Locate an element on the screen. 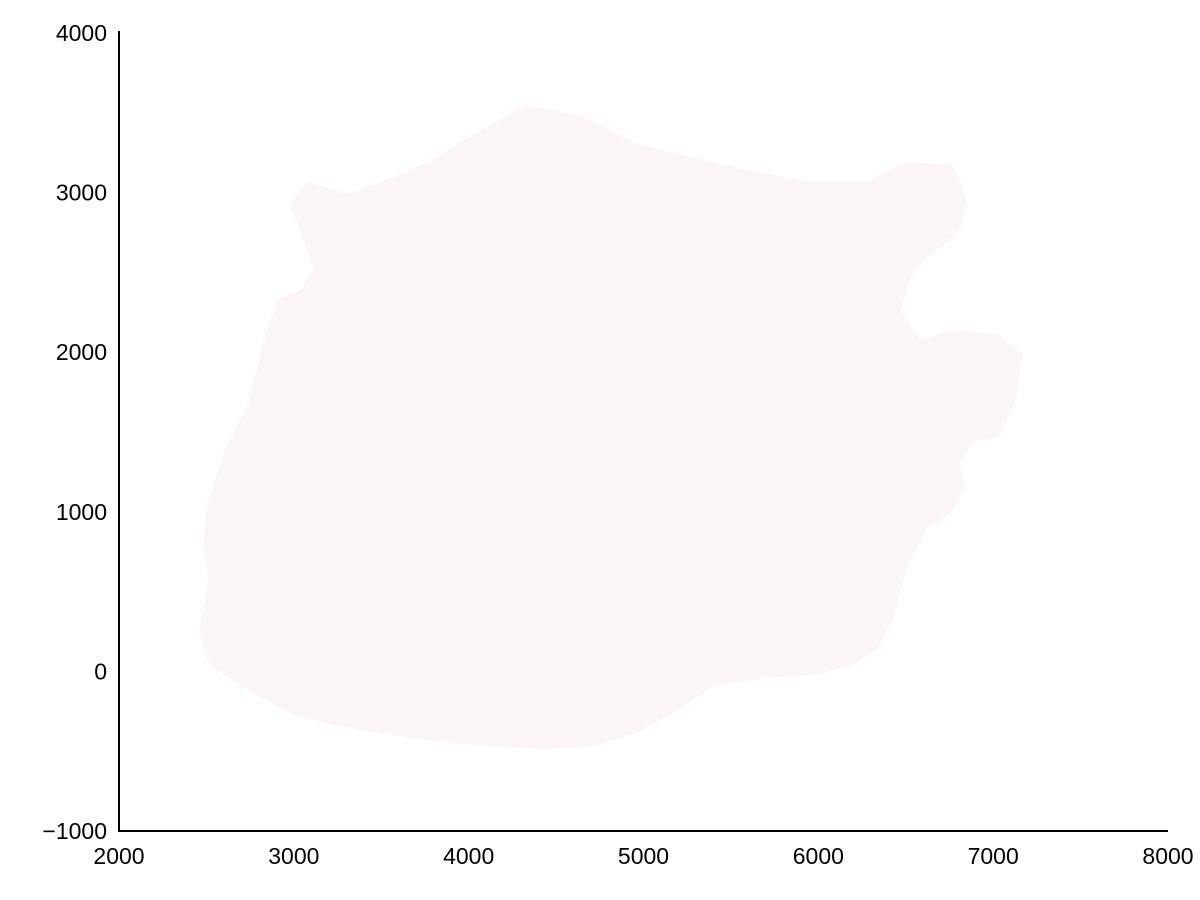  y-axis-ticks: 4000 3000 2000 1000 0 −1000 is located at coordinates (74, 432).